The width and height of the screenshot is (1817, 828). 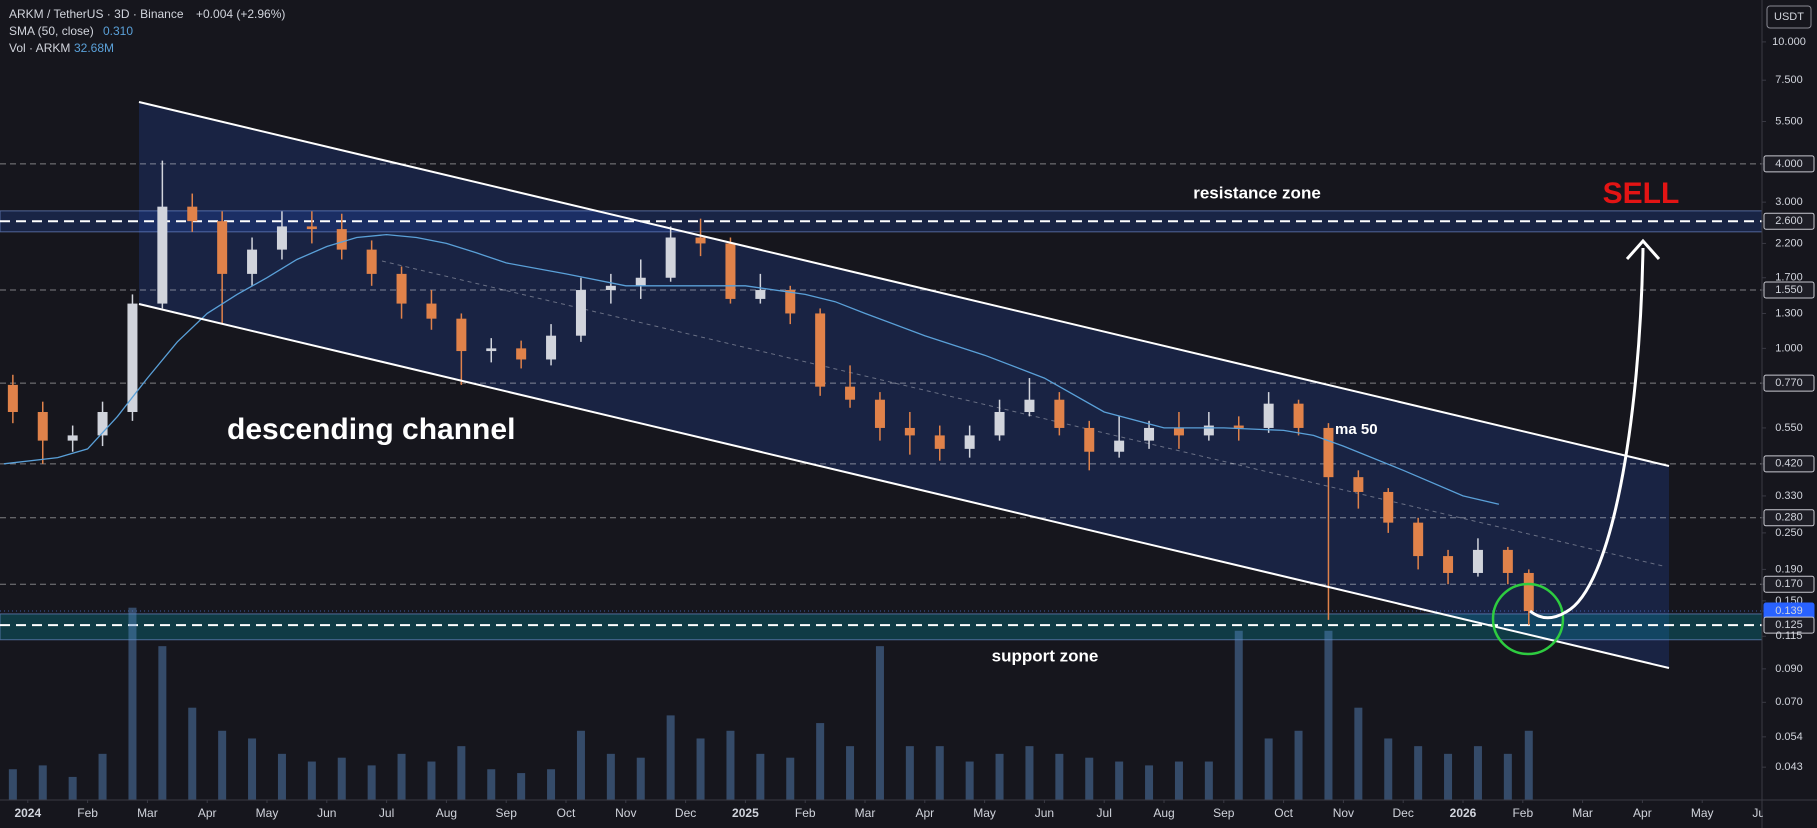 I want to click on y-tick-label: 0.125, so click(x=1789, y=625).